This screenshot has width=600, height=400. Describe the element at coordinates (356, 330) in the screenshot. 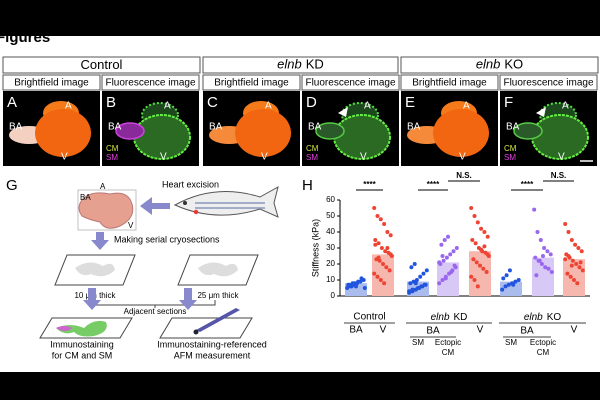

I see `x-tick-label: BA` at that location.